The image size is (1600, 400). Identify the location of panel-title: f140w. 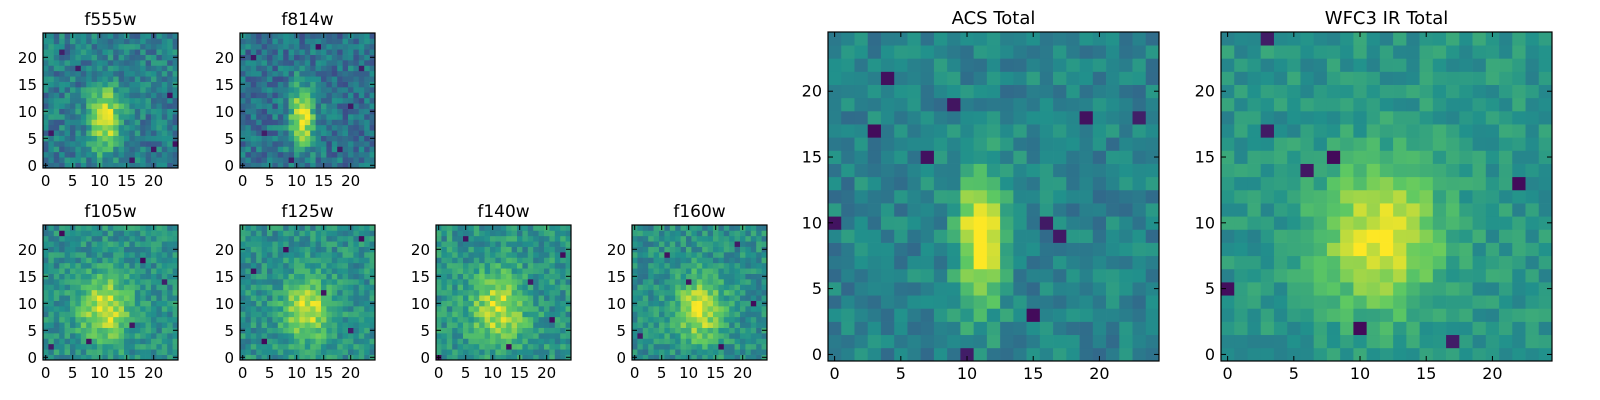
(503, 212).